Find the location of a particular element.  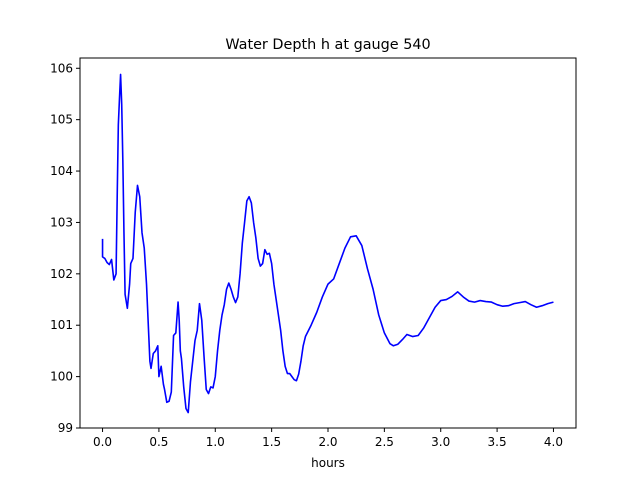

x-axis-label: hours is located at coordinates (328, 463).